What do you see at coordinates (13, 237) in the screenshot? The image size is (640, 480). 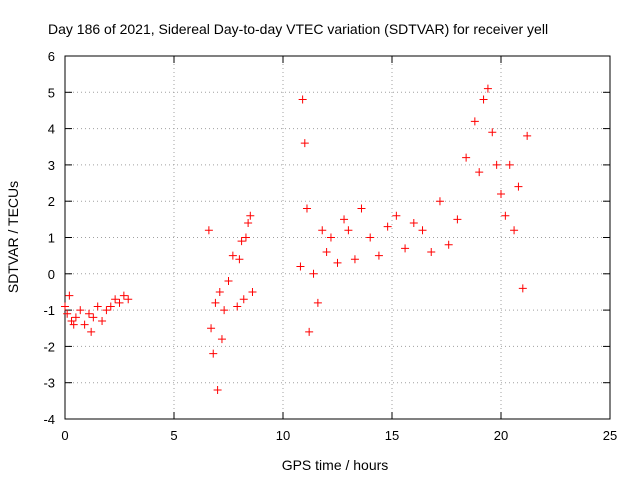 I see `y-axis-label: SDTVAR / TECUs` at bounding box center [13, 237].